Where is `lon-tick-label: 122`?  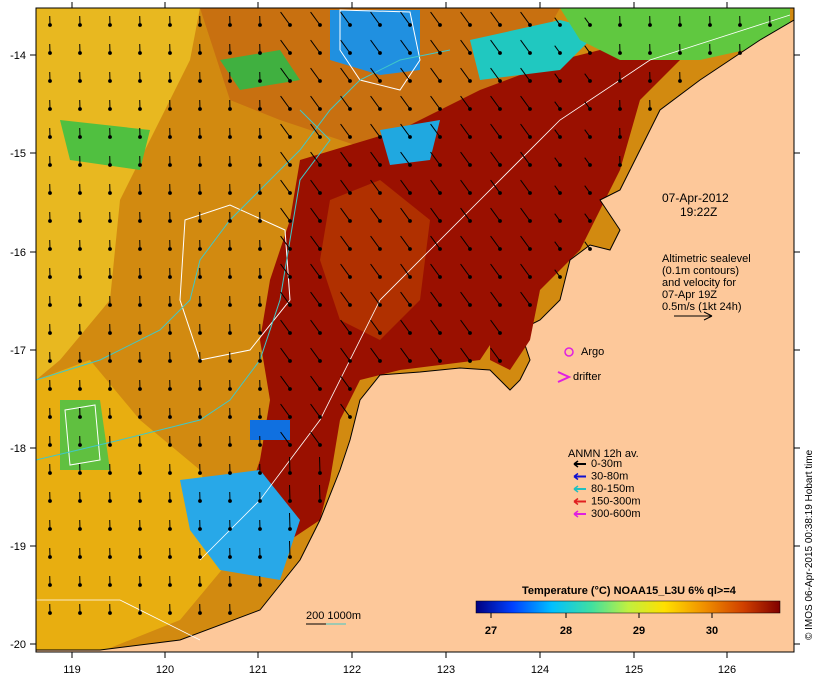 lon-tick-label: 122 is located at coordinates (352, 670).